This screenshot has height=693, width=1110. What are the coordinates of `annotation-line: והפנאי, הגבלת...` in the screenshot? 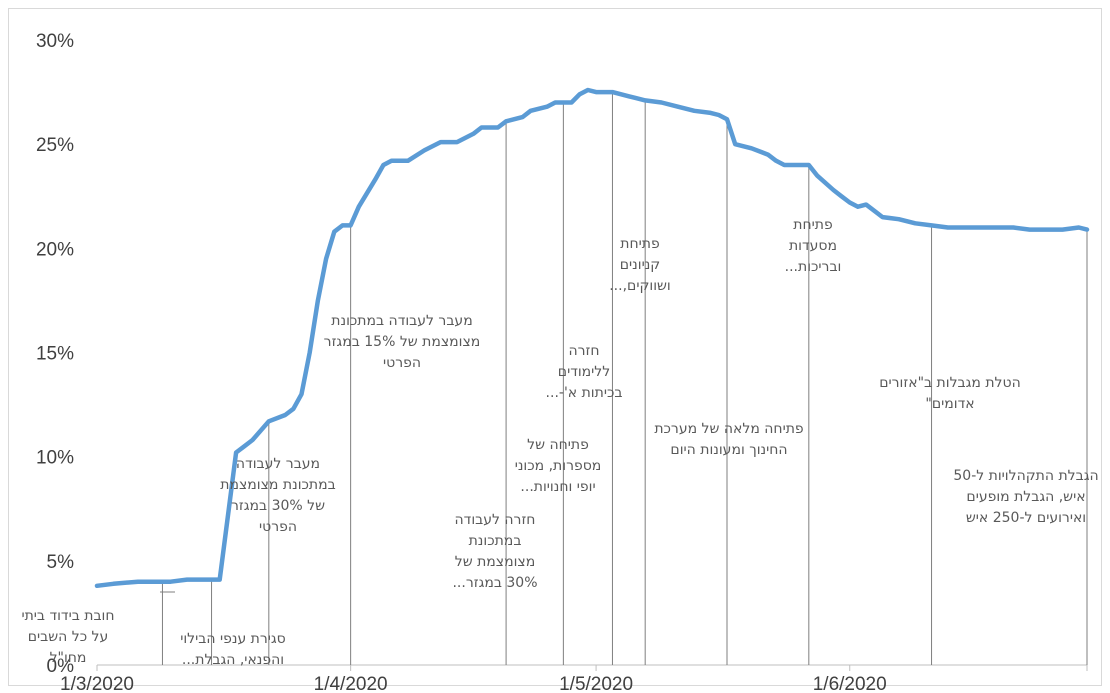 It's located at (233, 660).